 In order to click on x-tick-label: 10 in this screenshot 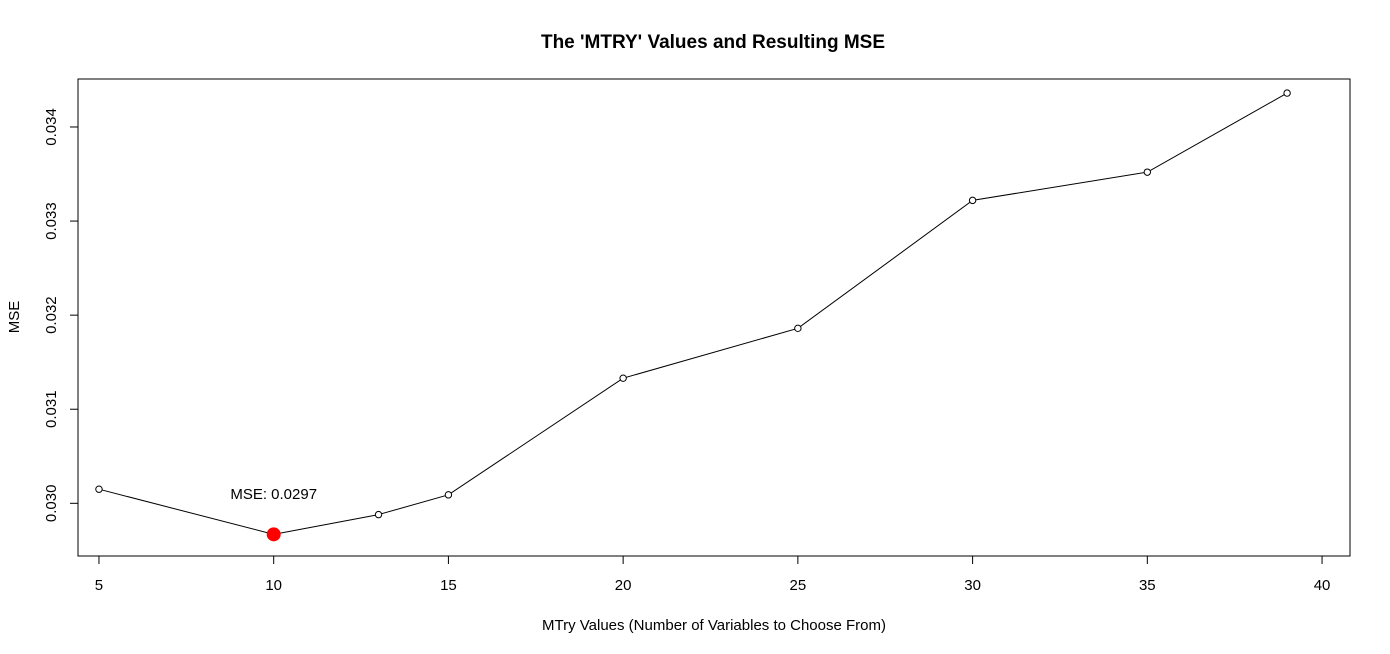, I will do `click(273, 585)`.